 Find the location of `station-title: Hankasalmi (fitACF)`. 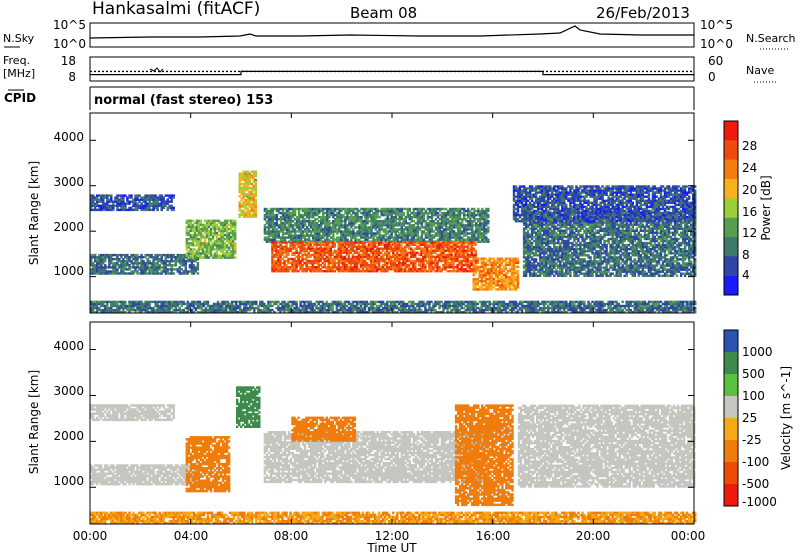

station-title: Hankasalmi (fitACF) is located at coordinates (176, 9).